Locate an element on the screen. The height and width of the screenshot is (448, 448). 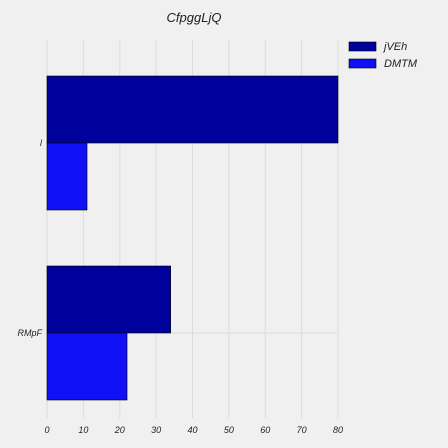
legend-label-jVEh: jVEh is located at coordinates (394, 47).